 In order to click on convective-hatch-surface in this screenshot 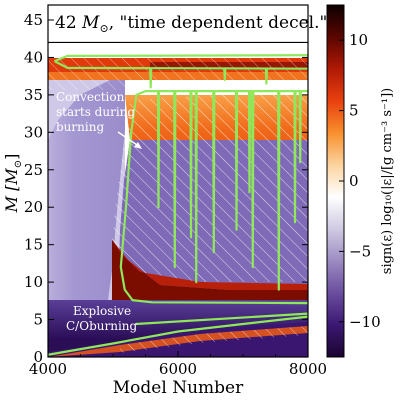, I will do `click(178, 74)`.